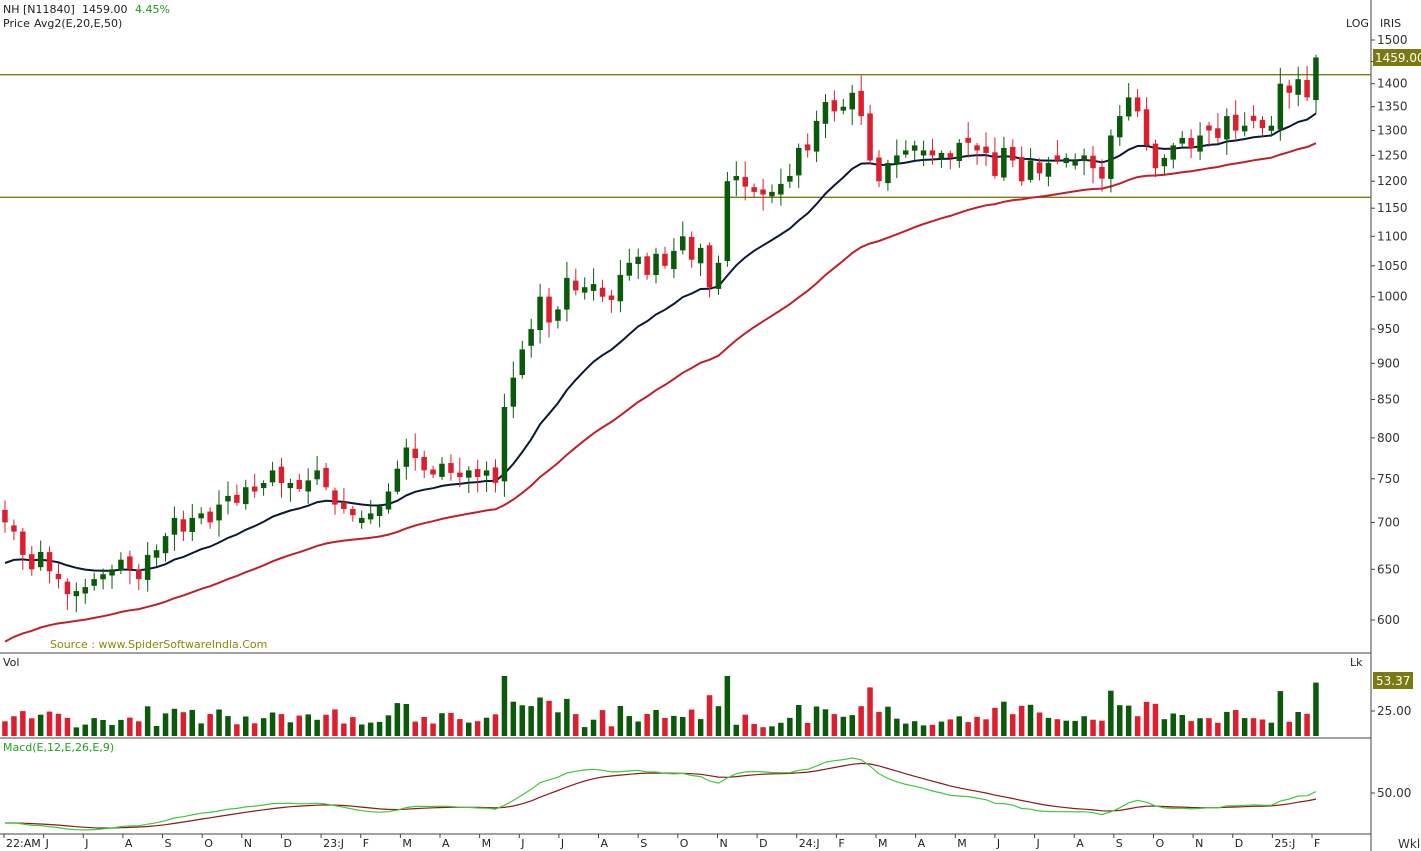 This screenshot has width=1421, height=851. Describe the element at coordinates (1392, 155) in the screenshot. I see `price-tick-label: 1250` at that location.